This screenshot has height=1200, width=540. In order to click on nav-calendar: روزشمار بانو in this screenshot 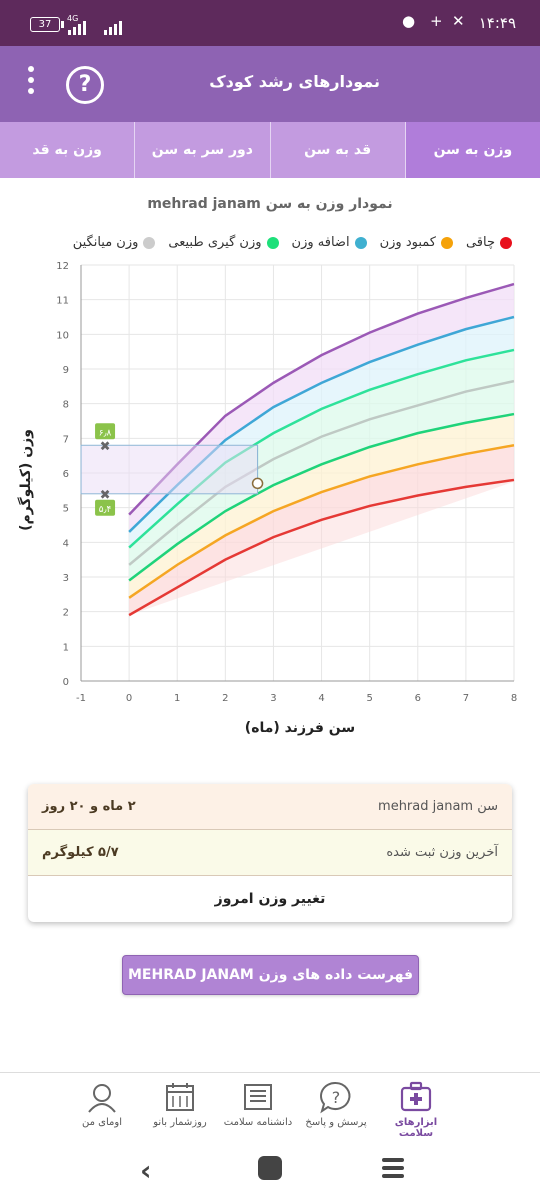, I will do `click(180, 1103)`.